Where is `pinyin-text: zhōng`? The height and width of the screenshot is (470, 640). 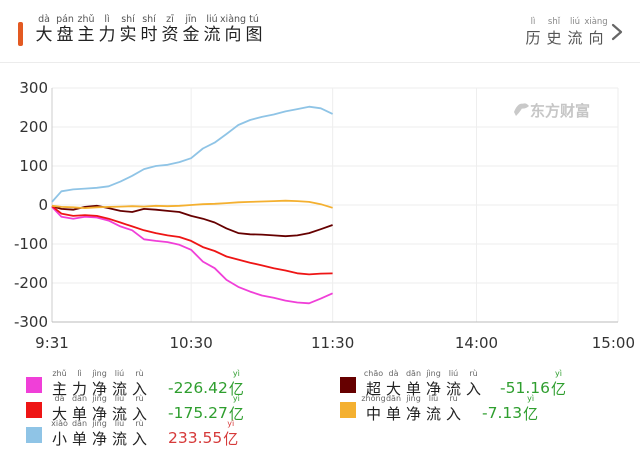
pinyin-text: zhōng is located at coordinates (373, 398).